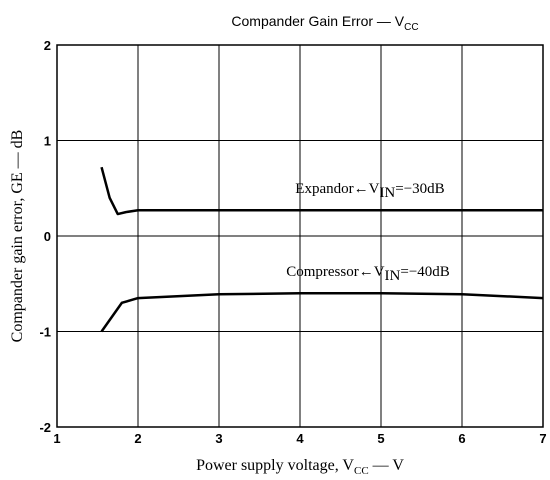 The width and height of the screenshot is (550, 480). I want to click on annotation: Compressor←VIN=−40dB, so click(368, 274).